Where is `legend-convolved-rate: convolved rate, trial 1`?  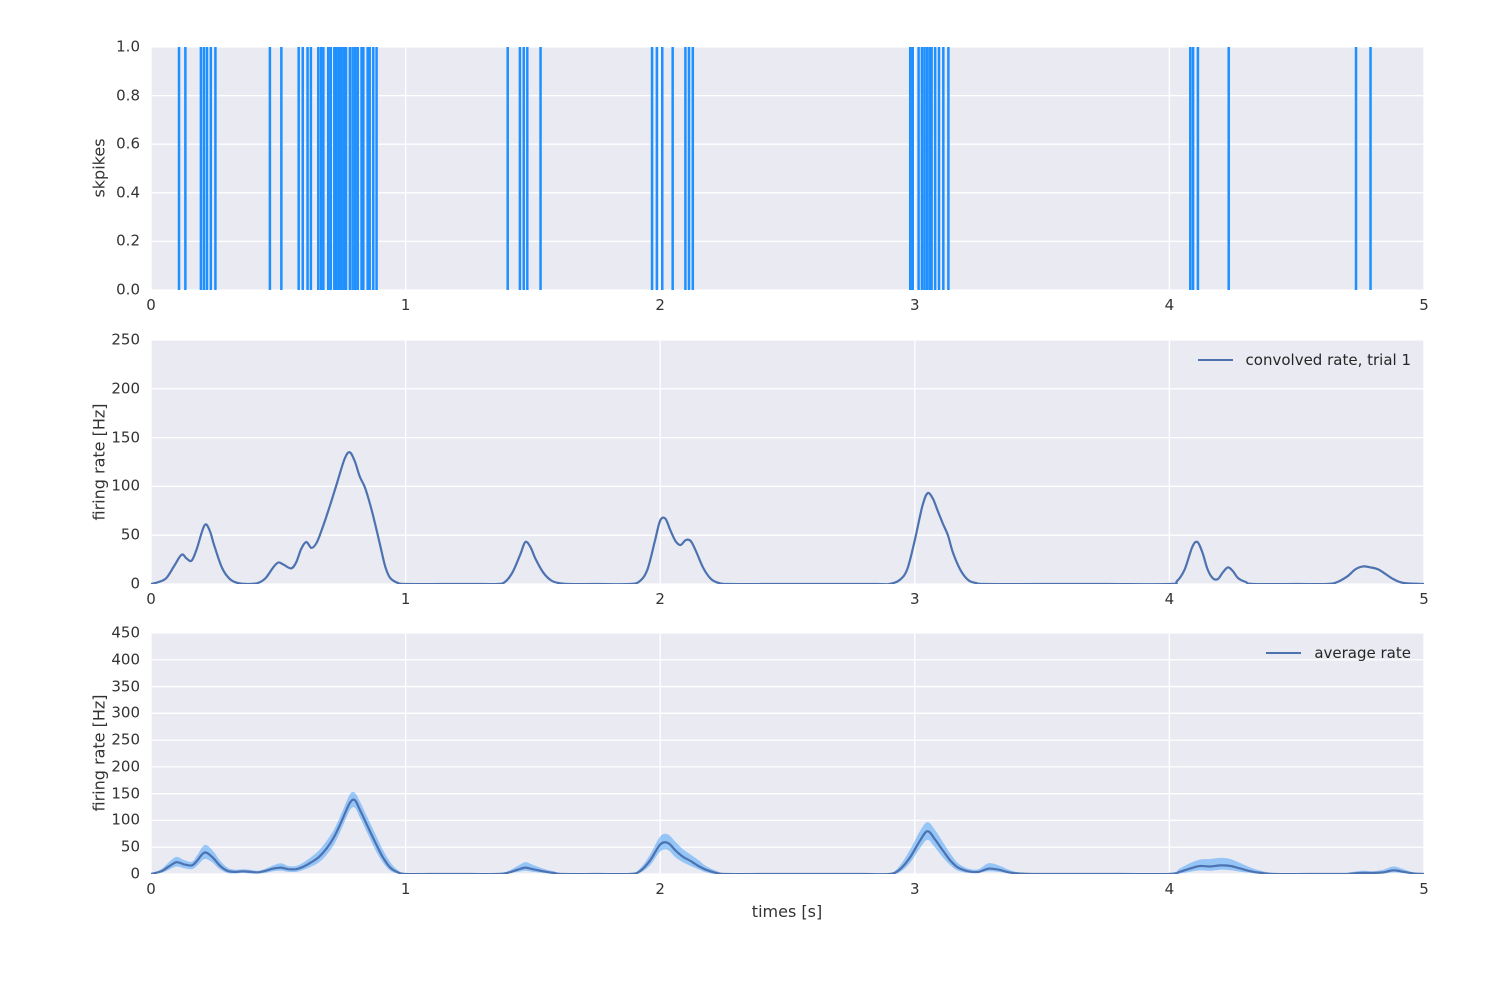 legend-convolved-rate: convolved rate, trial 1 is located at coordinates (1304, 360).